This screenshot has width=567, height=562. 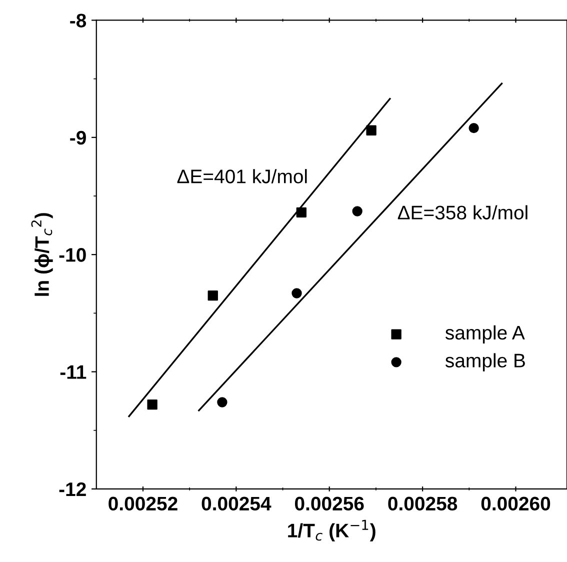 I want to click on legend-label: sample A, so click(x=485, y=334).